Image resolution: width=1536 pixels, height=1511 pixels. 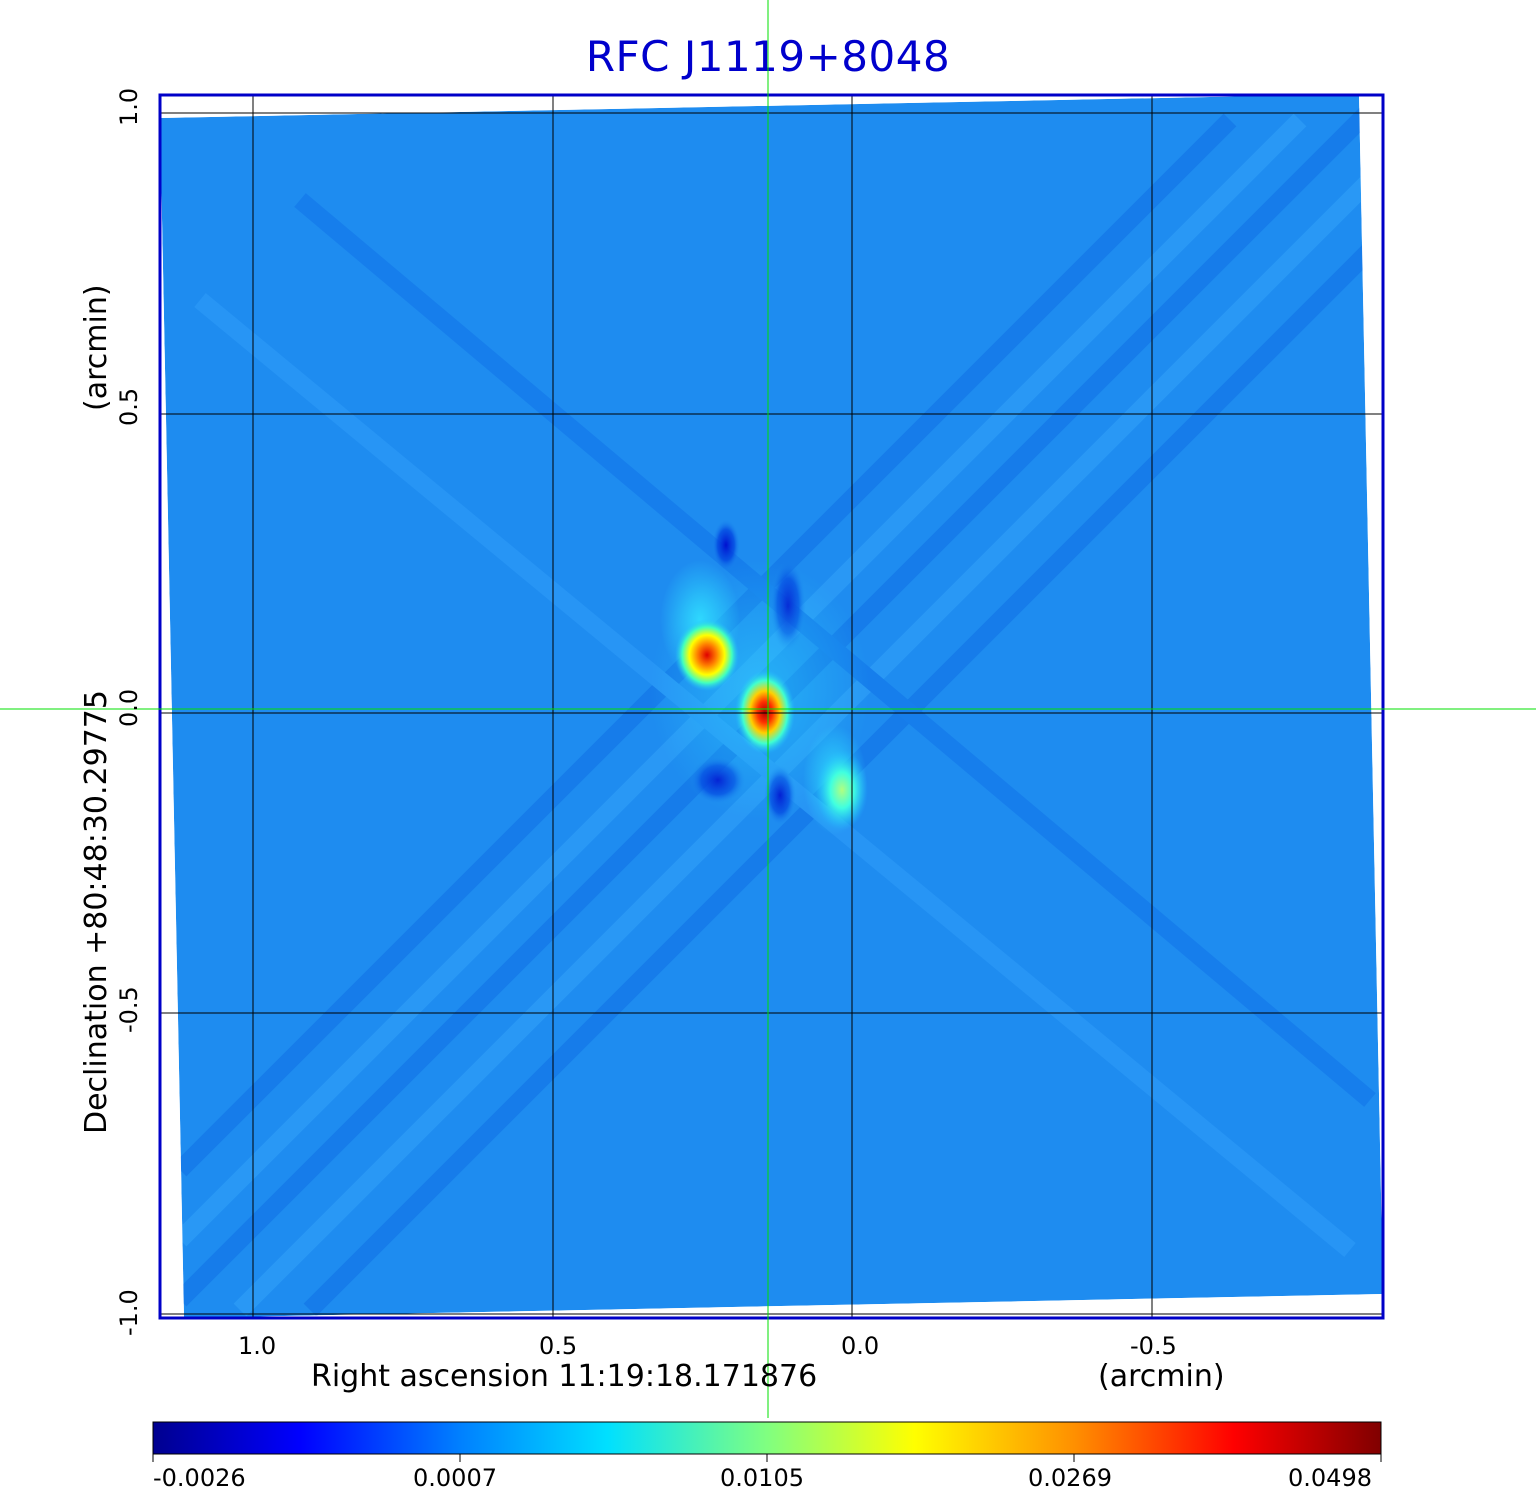 I want to click on x-axis-unit-label: (arcmin), so click(x=1161, y=1376).